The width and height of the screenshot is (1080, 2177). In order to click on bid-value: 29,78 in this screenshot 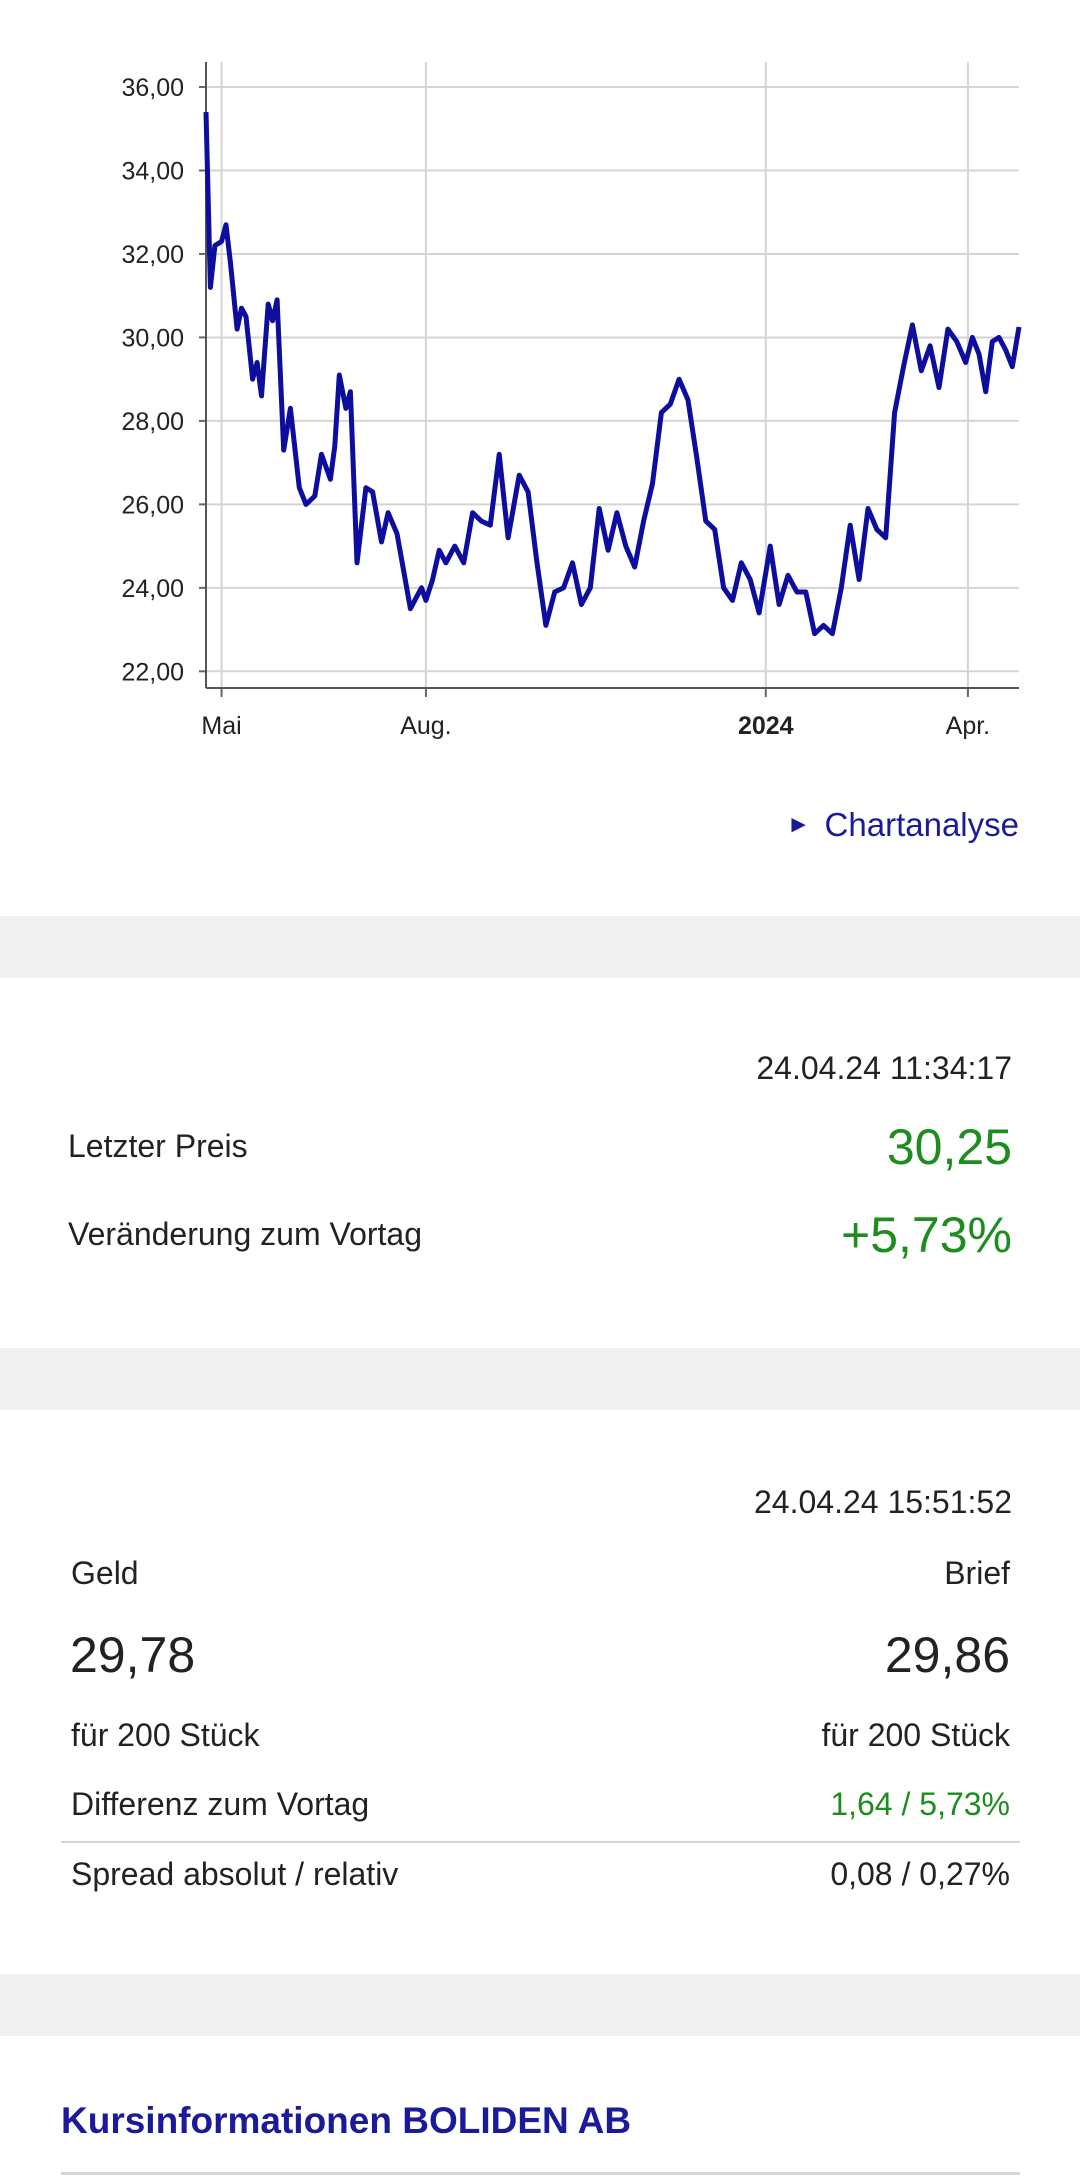, I will do `click(133, 1655)`.